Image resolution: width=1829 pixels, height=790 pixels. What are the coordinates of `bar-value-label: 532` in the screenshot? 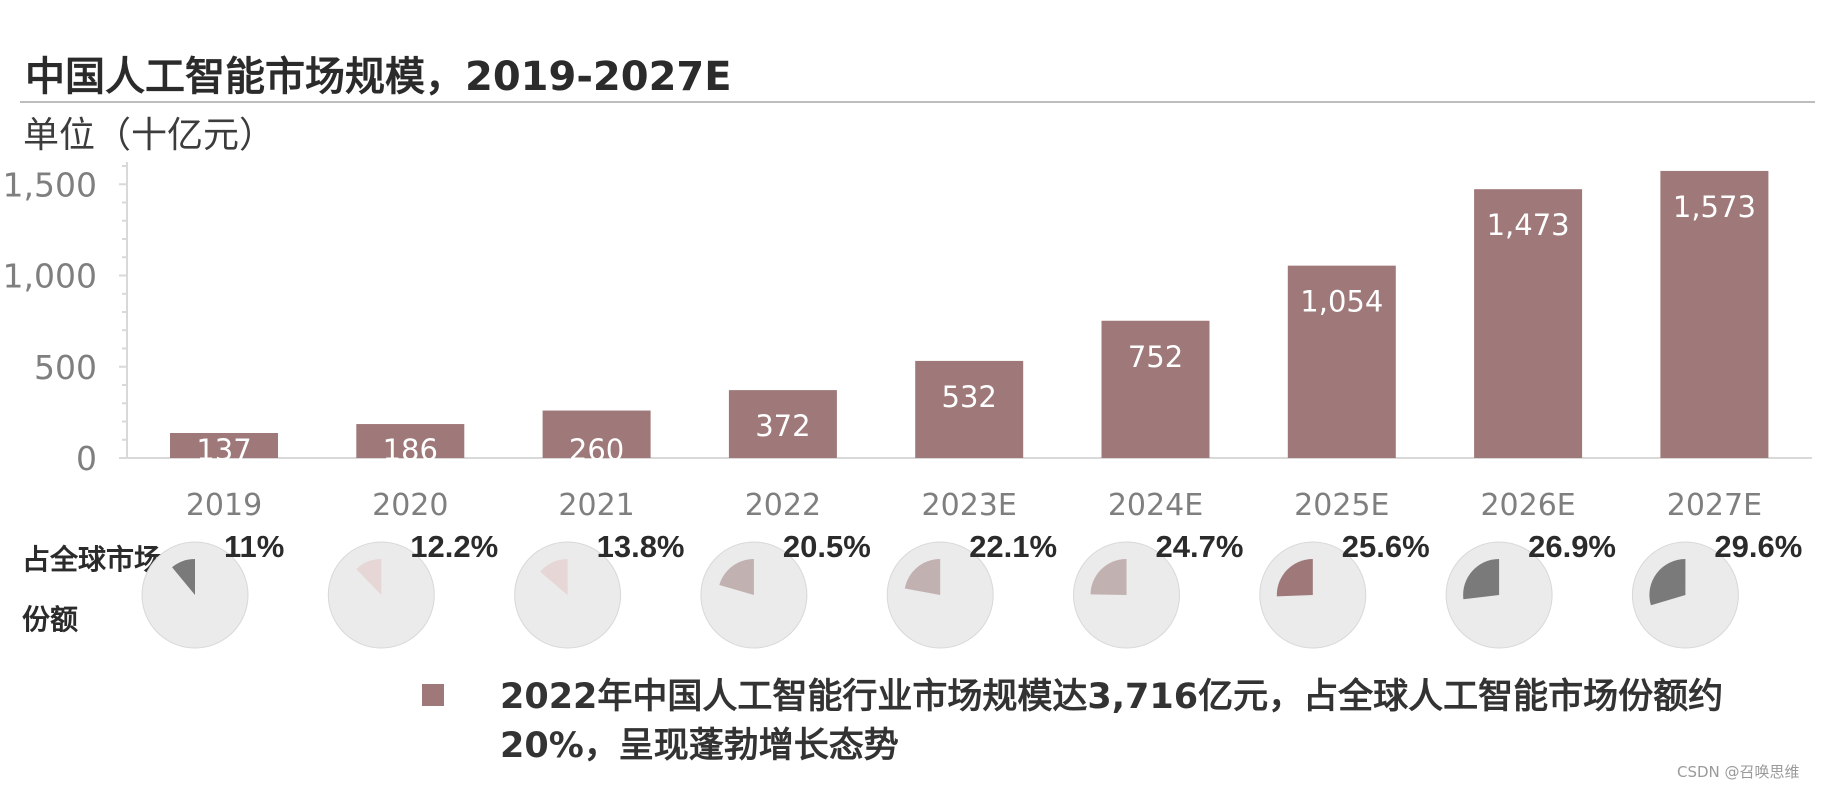 It's located at (969, 397).